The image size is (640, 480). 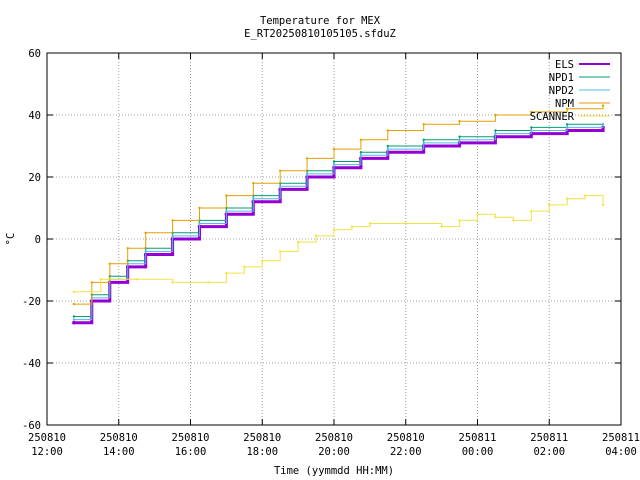 What do you see at coordinates (119, 452) in the screenshot?
I see `x-tick-time-label: 14:00` at bounding box center [119, 452].